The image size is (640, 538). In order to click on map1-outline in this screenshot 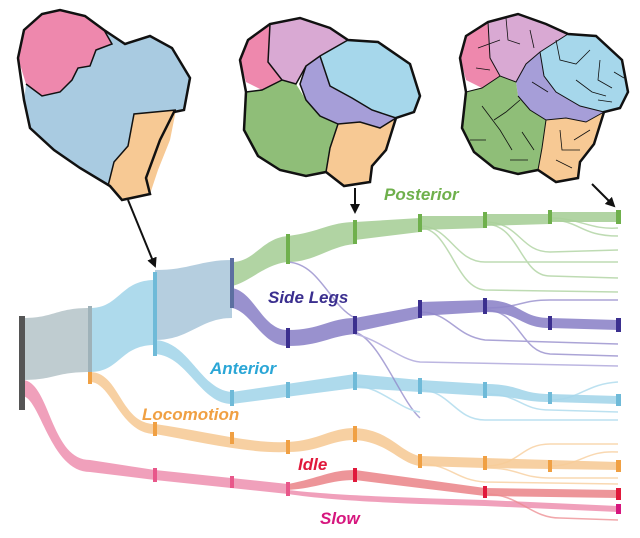, I will do `click(104, 105)`.